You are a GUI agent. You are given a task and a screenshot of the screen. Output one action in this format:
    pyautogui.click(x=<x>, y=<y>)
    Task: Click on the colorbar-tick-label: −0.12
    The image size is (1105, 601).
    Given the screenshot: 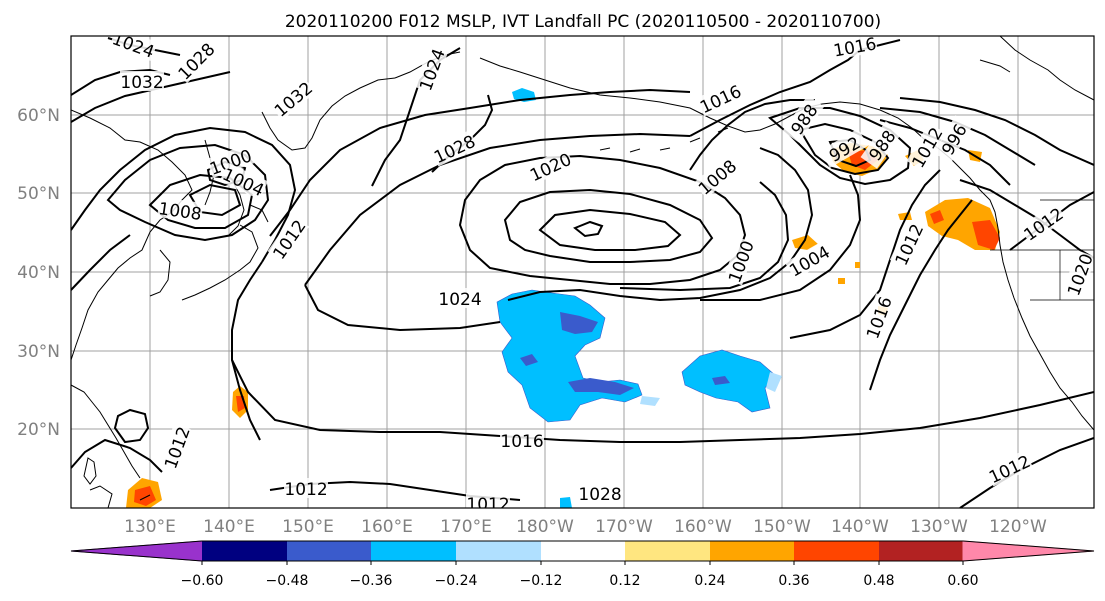 What is the action you would take?
    pyautogui.click(x=541, y=581)
    